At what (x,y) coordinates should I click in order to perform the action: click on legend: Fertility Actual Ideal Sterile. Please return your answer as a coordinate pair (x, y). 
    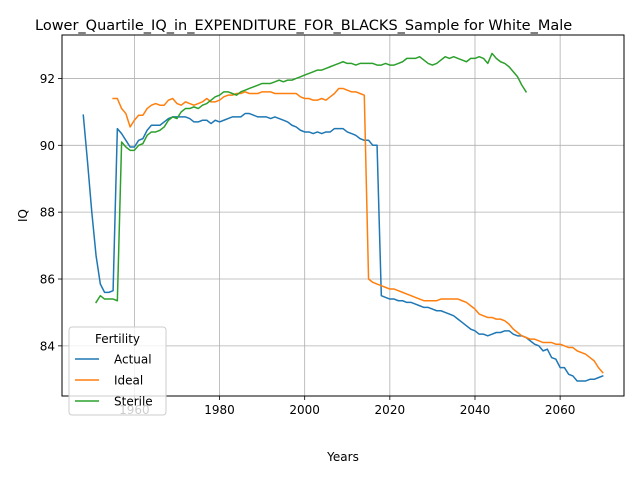
    Looking at the image, I should click on (117, 371).